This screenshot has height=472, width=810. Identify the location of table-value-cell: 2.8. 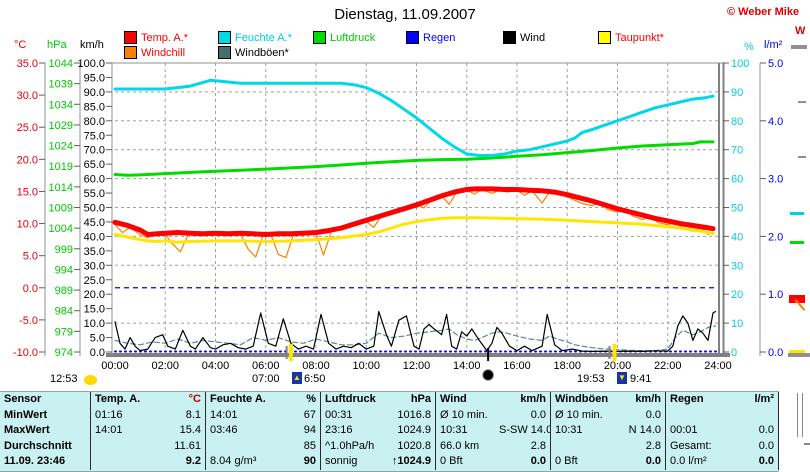
(653, 445).